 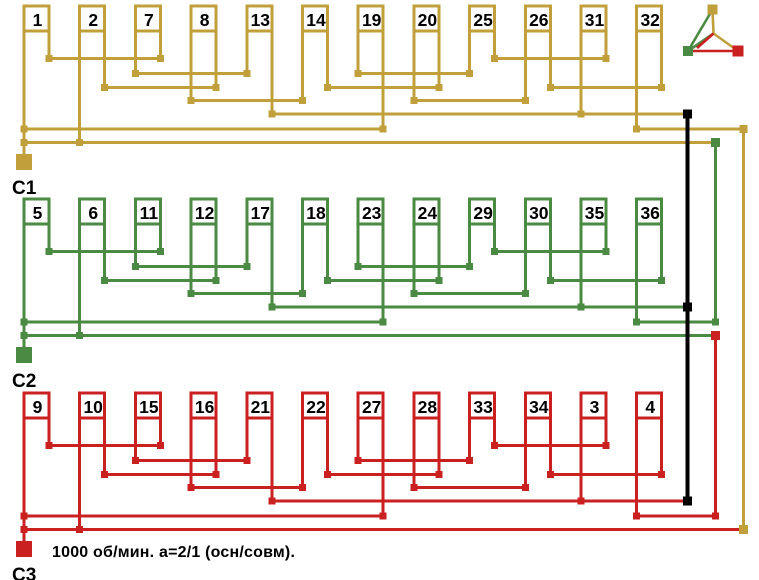 I want to click on coil-number: 10, so click(x=93, y=407).